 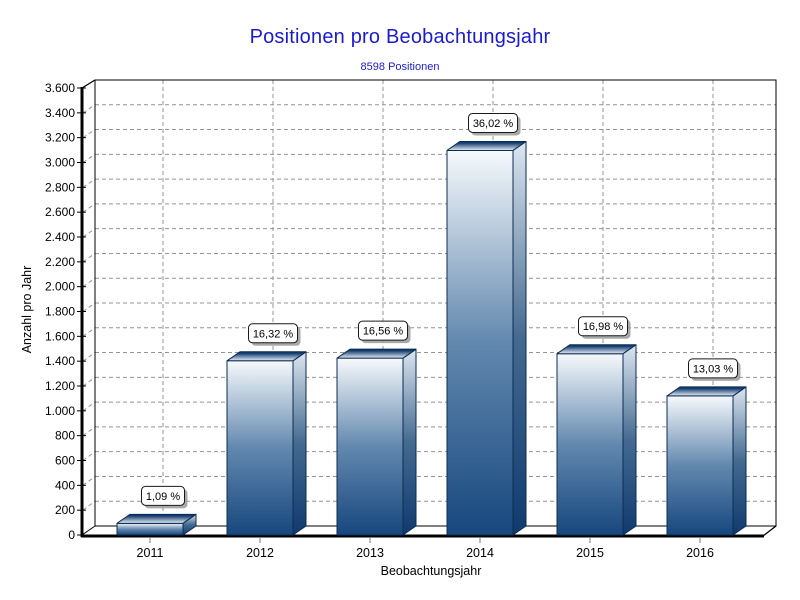 What do you see at coordinates (88, 530) in the screenshot?
I see `bottom-left-depth-edge` at bounding box center [88, 530].